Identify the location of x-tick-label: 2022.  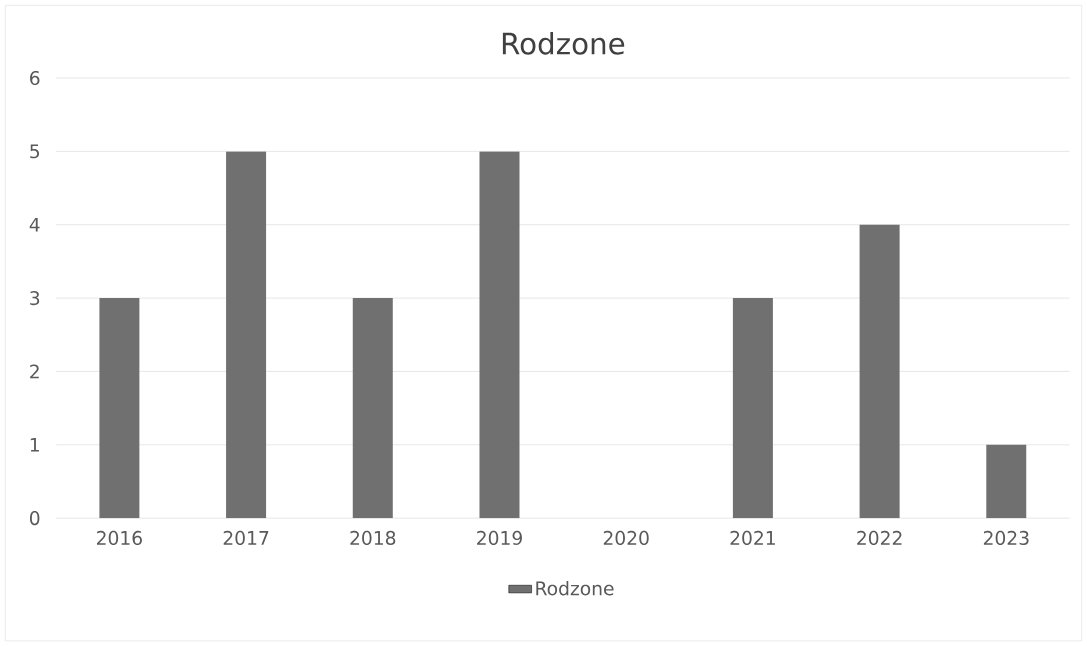
(879, 537).